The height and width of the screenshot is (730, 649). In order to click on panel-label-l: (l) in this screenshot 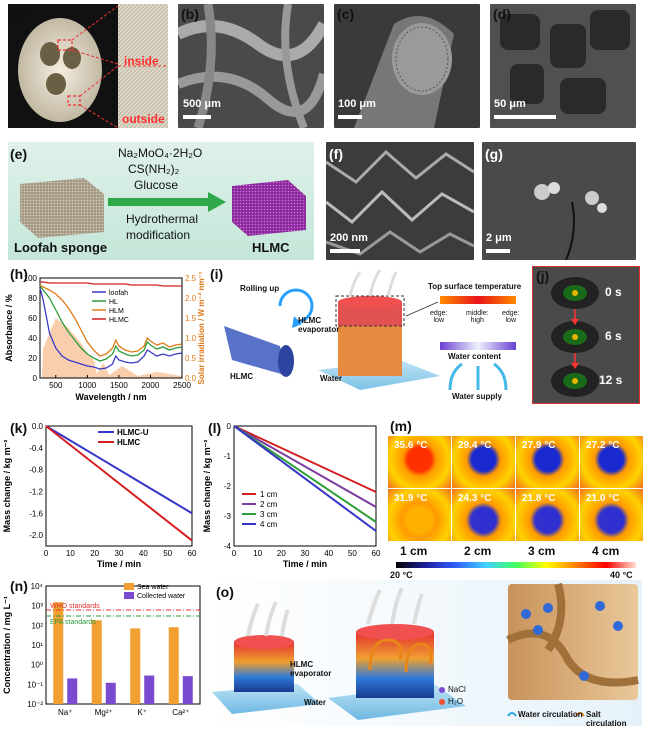, I will do `click(215, 428)`.